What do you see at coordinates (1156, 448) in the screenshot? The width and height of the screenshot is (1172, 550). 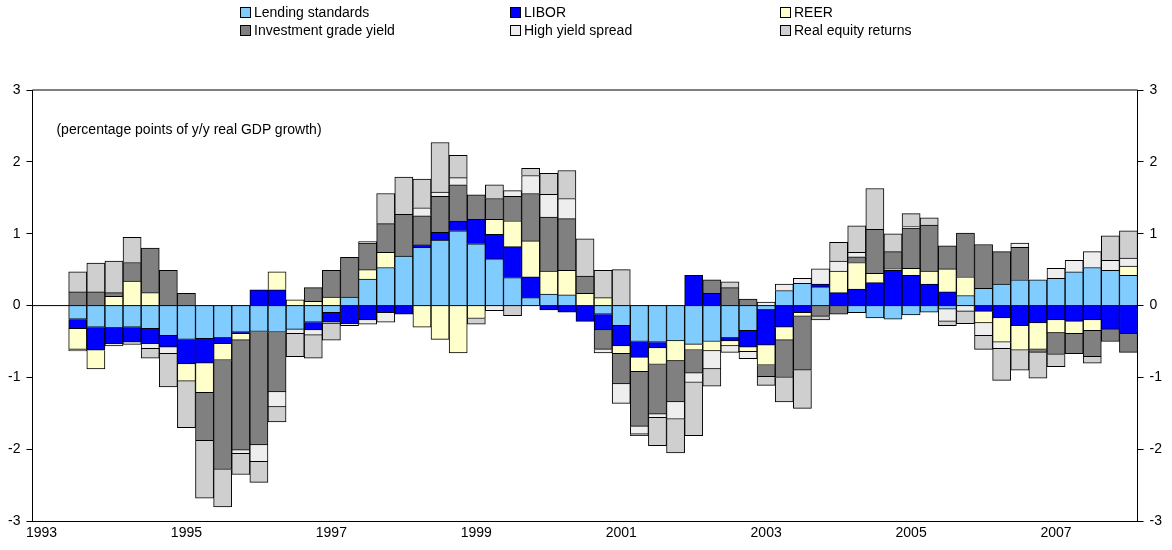 I see `y2-tick-label: -2` at bounding box center [1156, 448].